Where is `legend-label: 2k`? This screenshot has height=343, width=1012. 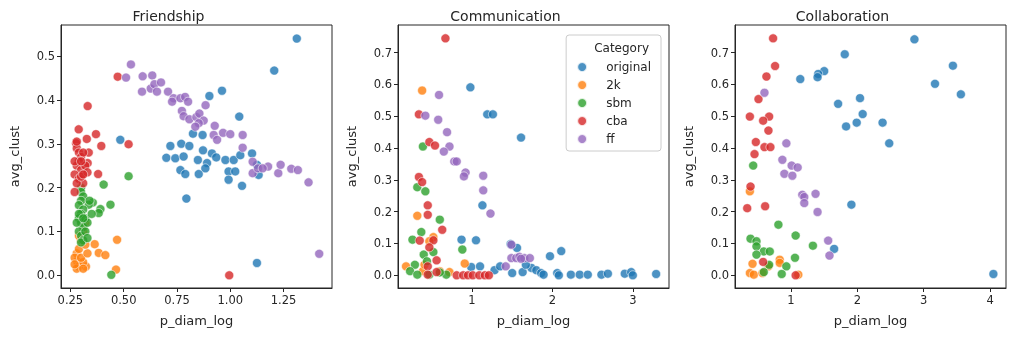
legend-label: 2k is located at coordinates (613, 85).